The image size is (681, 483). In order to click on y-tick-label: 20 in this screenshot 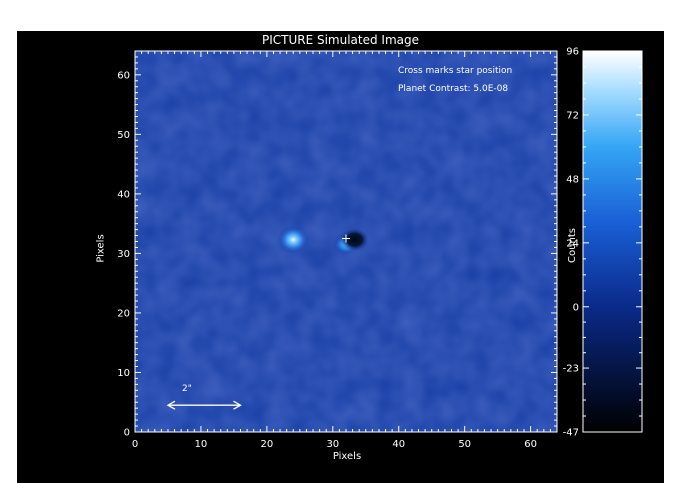, I will do `click(123, 313)`.